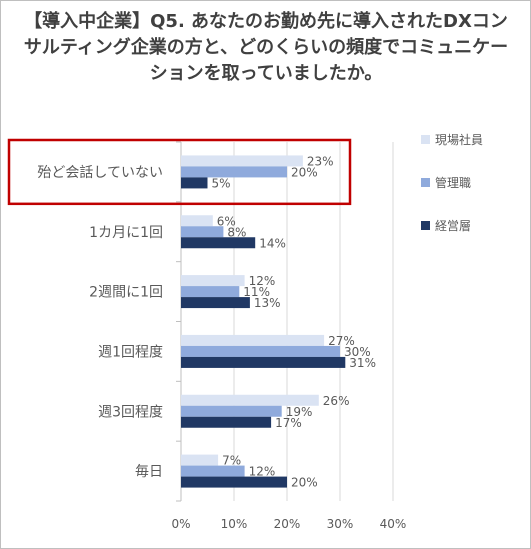 Image resolution: width=531 pixels, height=549 pixels. I want to click on data-label: 23%, so click(320, 161).